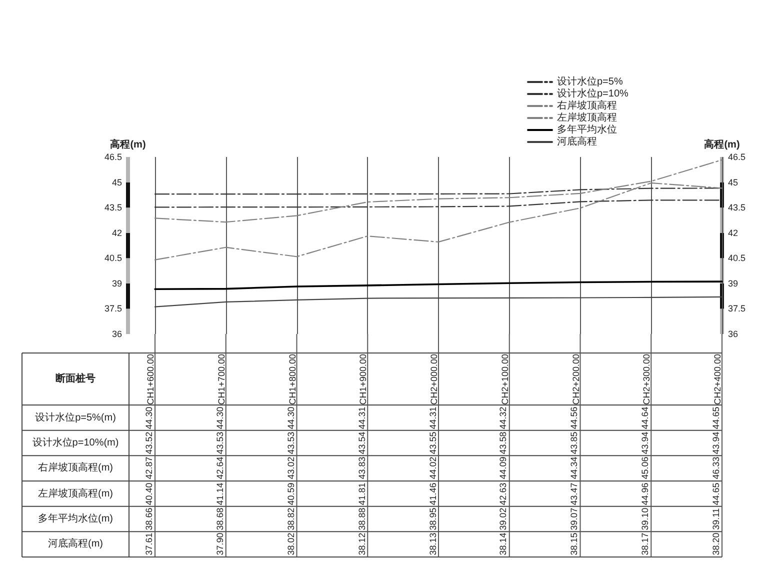 The height and width of the screenshot is (570, 760). What do you see at coordinates (117, 233) in the screenshot?
I see `y-tick-label: 42` at bounding box center [117, 233].